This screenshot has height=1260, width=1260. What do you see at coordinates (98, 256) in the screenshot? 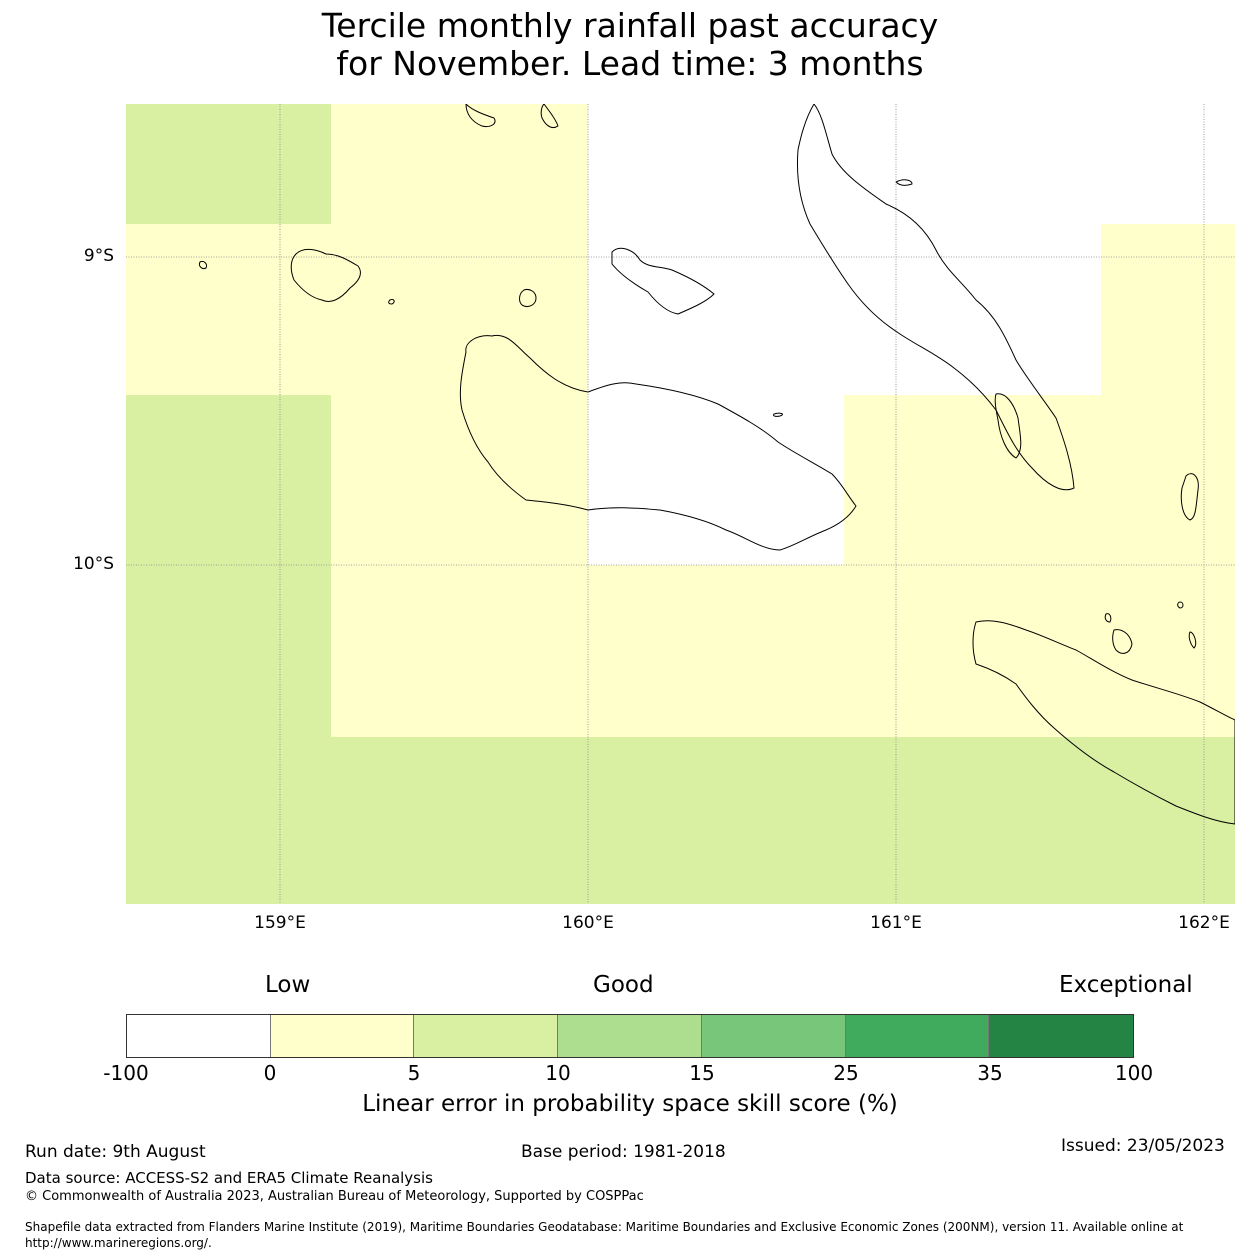
I see `lat-label-9s: 9°S` at bounding box center [98, 256].